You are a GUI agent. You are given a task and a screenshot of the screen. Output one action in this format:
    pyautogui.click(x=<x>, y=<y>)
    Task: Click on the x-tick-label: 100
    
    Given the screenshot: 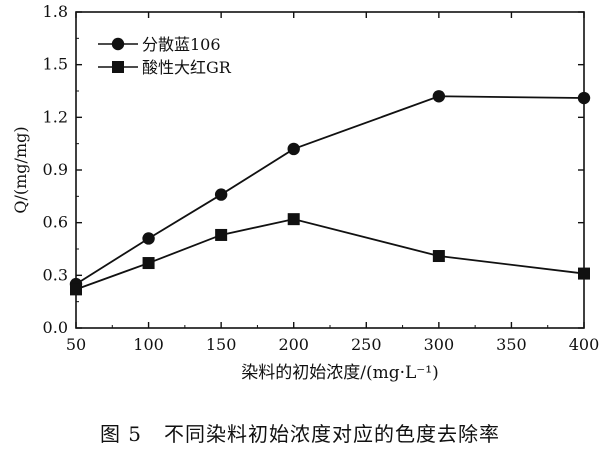 What is the action you would take?
    pyautogui.click(x=148, y=344)
    